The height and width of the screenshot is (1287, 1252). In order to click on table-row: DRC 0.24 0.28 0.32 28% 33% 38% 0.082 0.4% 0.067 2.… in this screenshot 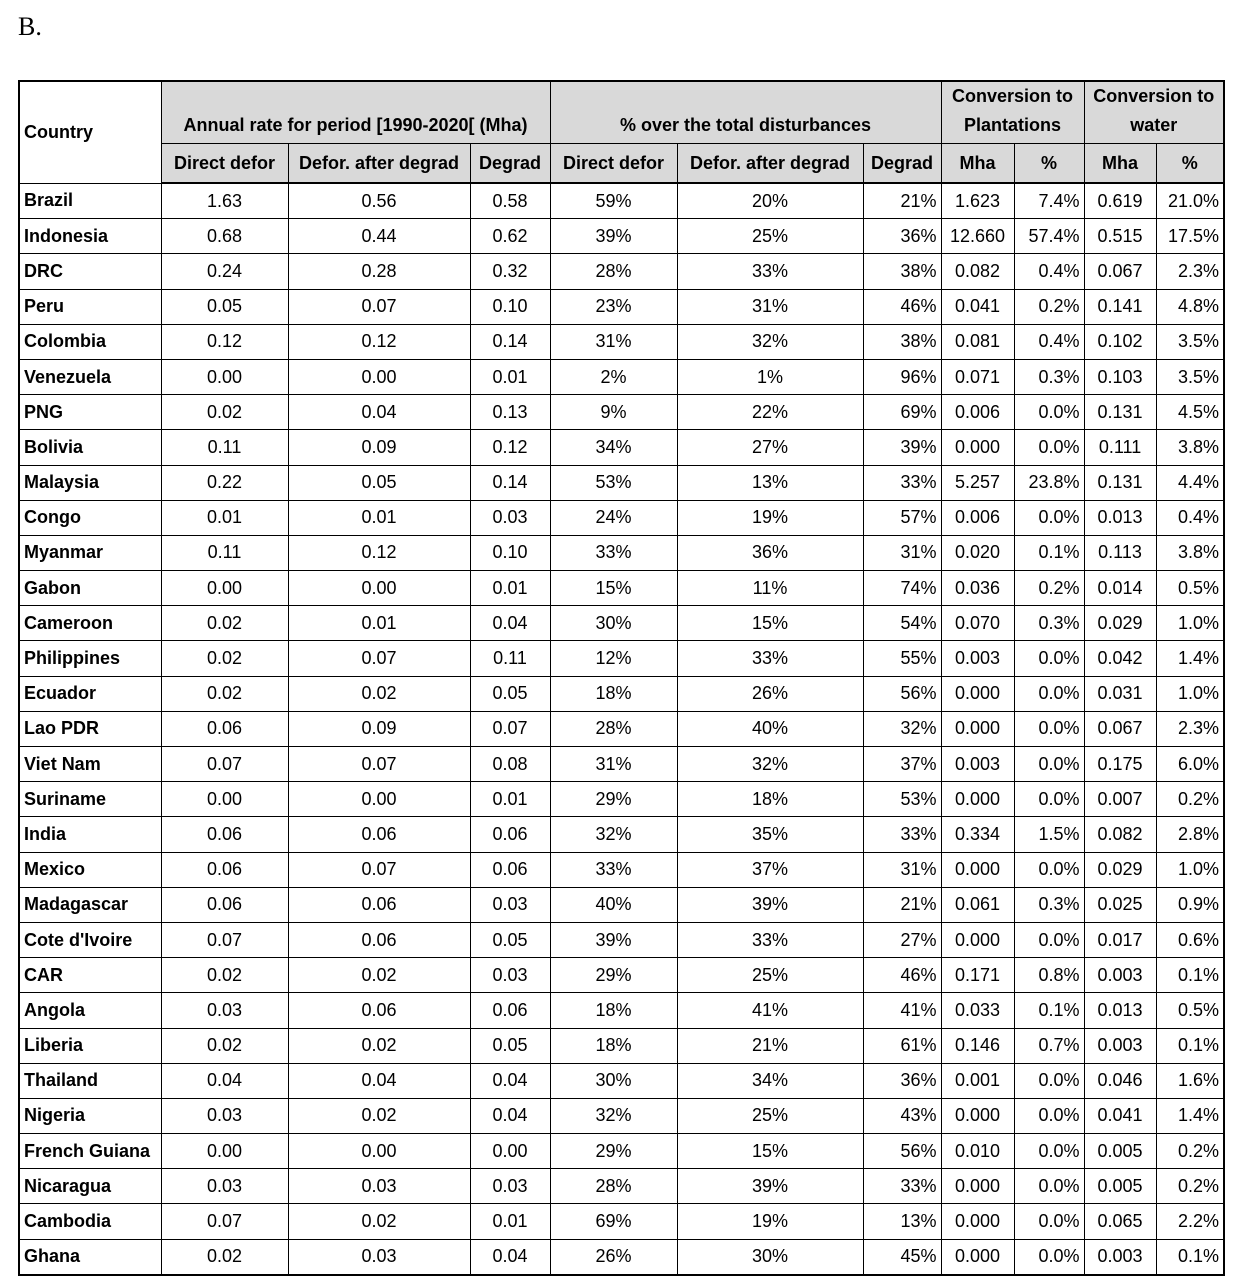, I will do `click(621, 271)`.